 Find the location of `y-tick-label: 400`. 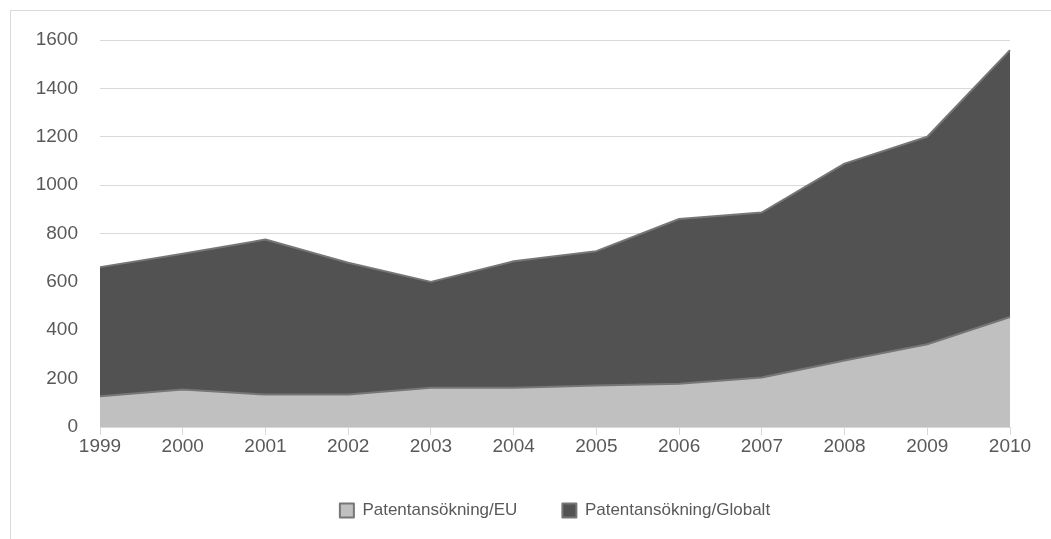

y-tick-label: 400 is located at coordinates (62, 329).